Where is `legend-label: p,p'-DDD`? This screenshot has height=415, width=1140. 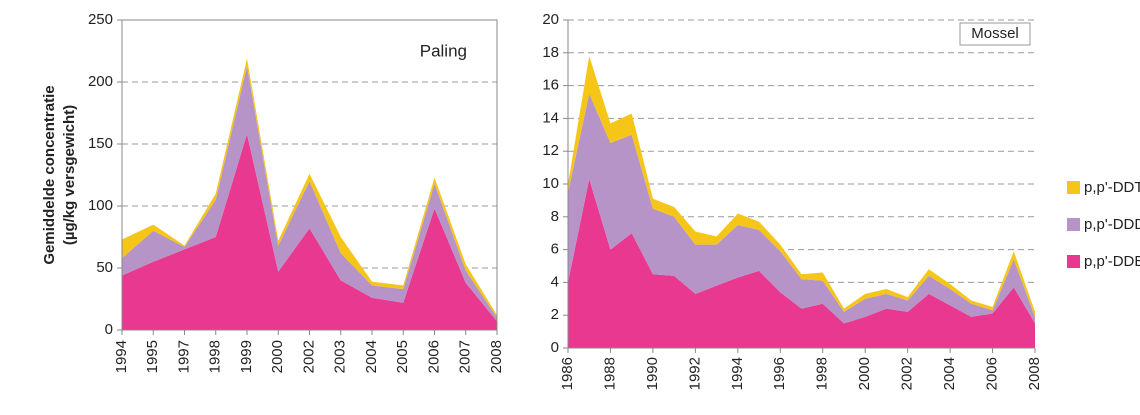
legend-label: p,p'-DDD is located at coordinates (1112, 224).